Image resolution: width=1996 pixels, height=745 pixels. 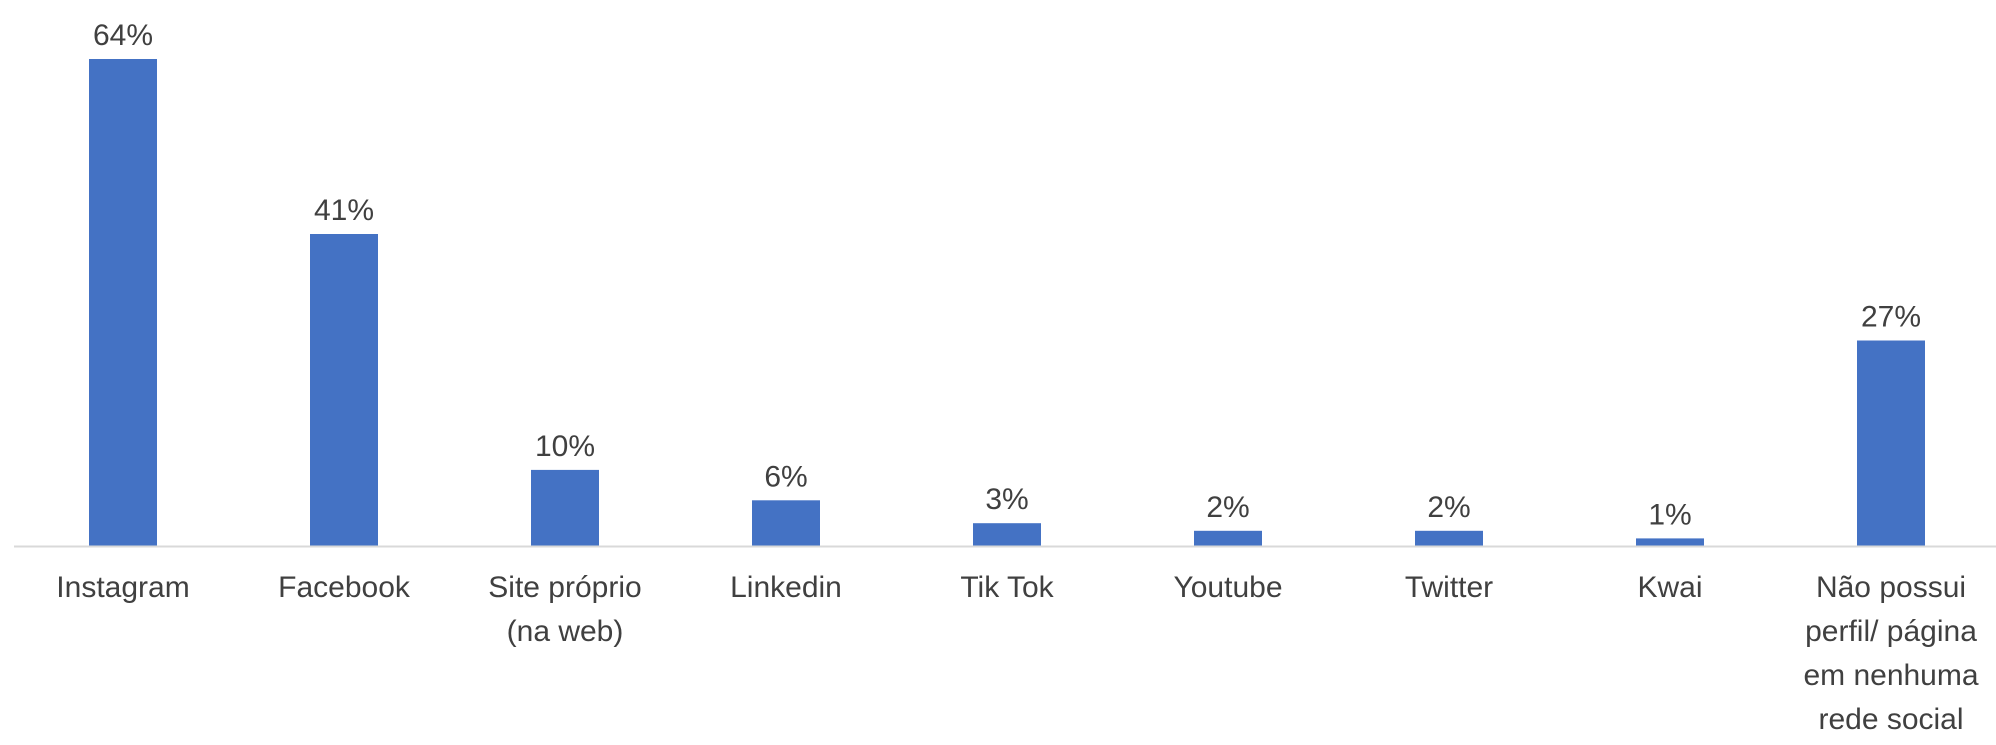 What do you see at coordinates (344, 587) in the screenshot?
I see `category-label: Facebook` at bounding box center [344, 587].